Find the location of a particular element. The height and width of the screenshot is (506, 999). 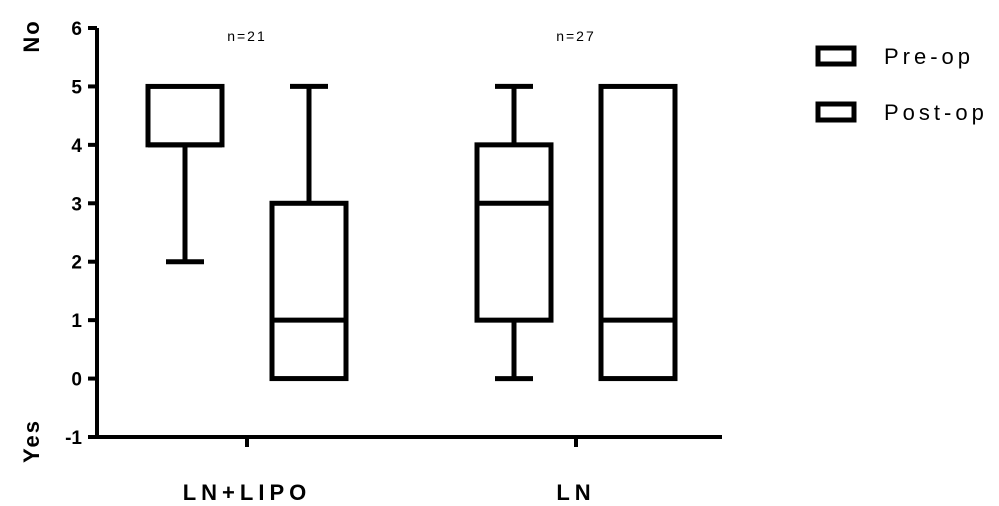

y-tick-label: 6 is located at coordinates (76, 29).